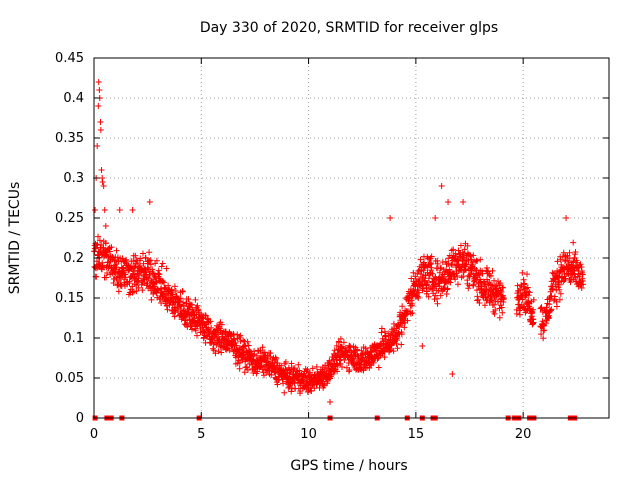  I want to click on y-tick-label: 0.2, so click(73, 258).